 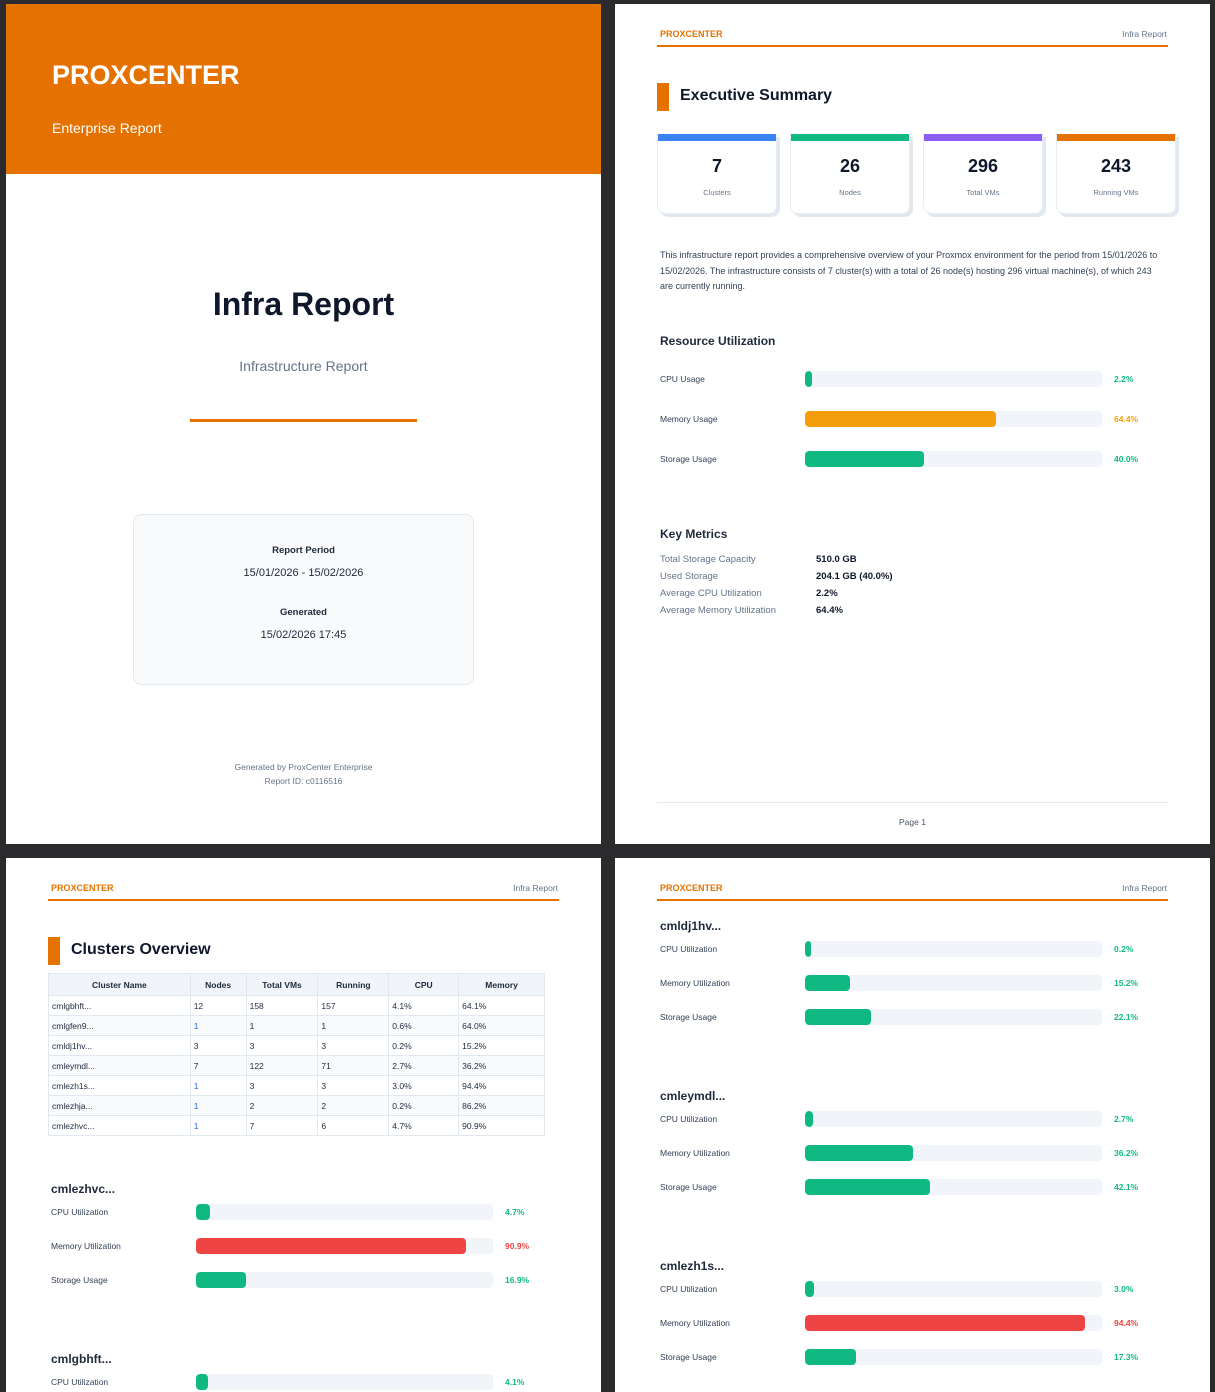 What do you see at coordinates (107, 128) in the screenshot?
I see `cover-subtitle: Enterprise Report` at bounding box center [107, 128].